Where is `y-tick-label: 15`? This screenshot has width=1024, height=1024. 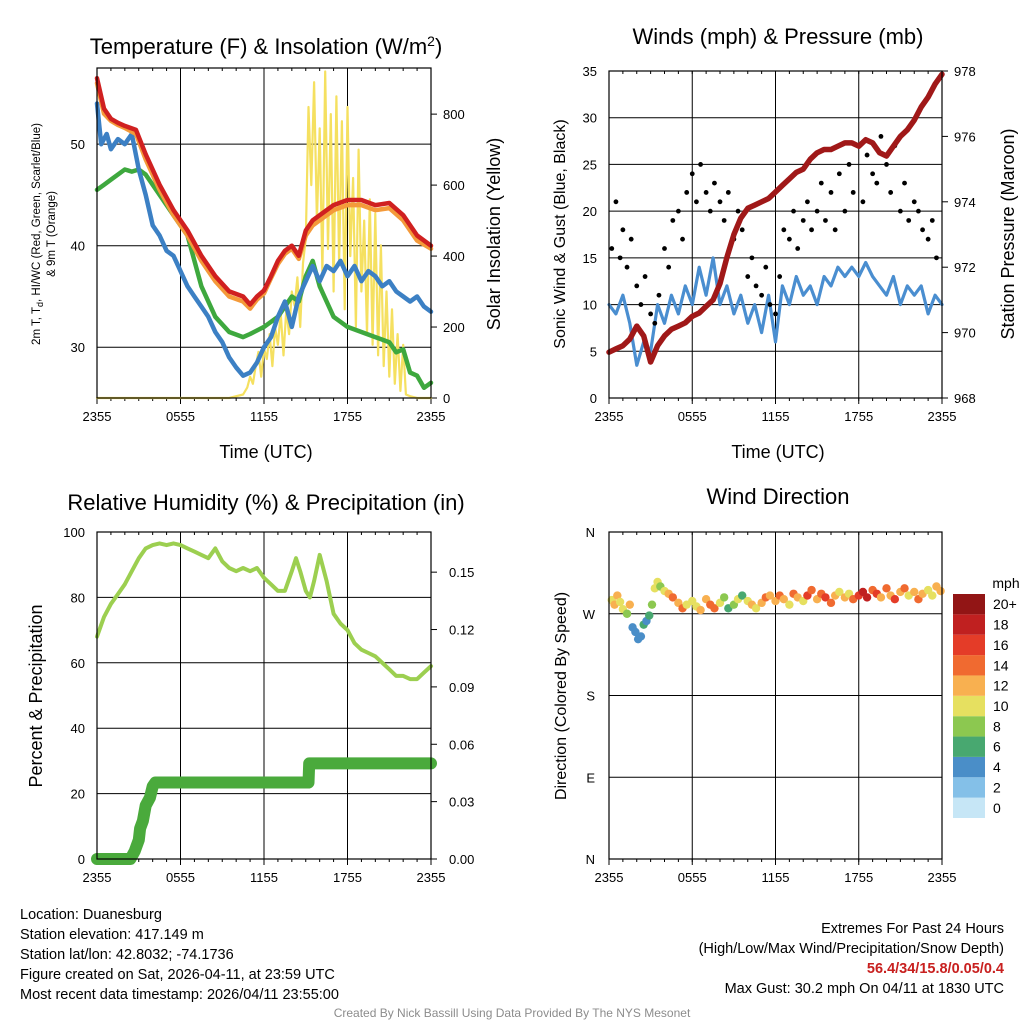 y-tick-label: 15 is located at coordinates (590, 258).